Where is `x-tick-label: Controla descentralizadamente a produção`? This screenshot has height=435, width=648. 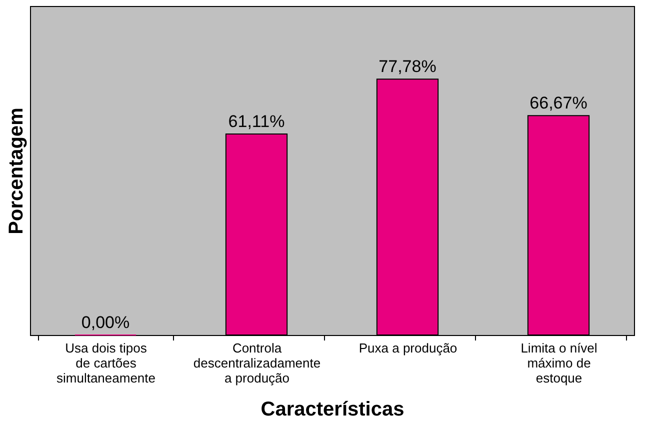
x-tick-label: Controla descentralizadamente a produção is located at coordinates (257, 363).